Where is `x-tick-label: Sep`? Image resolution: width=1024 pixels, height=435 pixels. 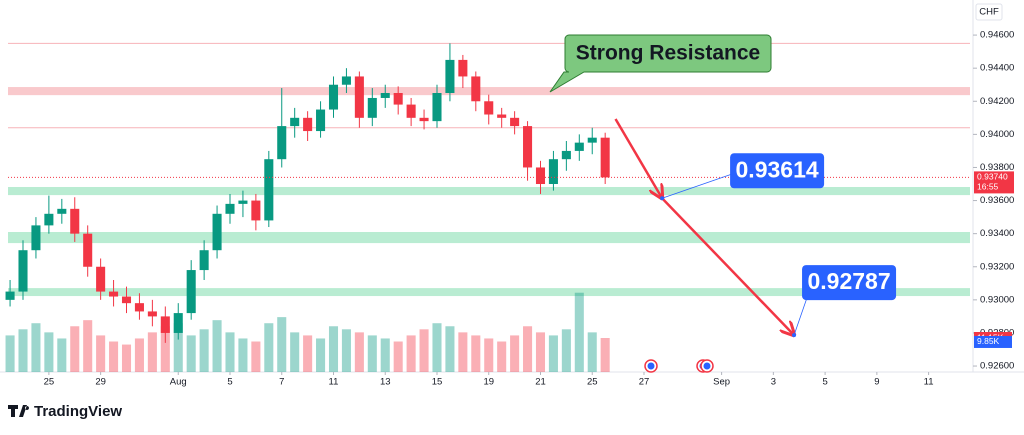
x-tick-label: Sep is located at coordinates (721, 382).